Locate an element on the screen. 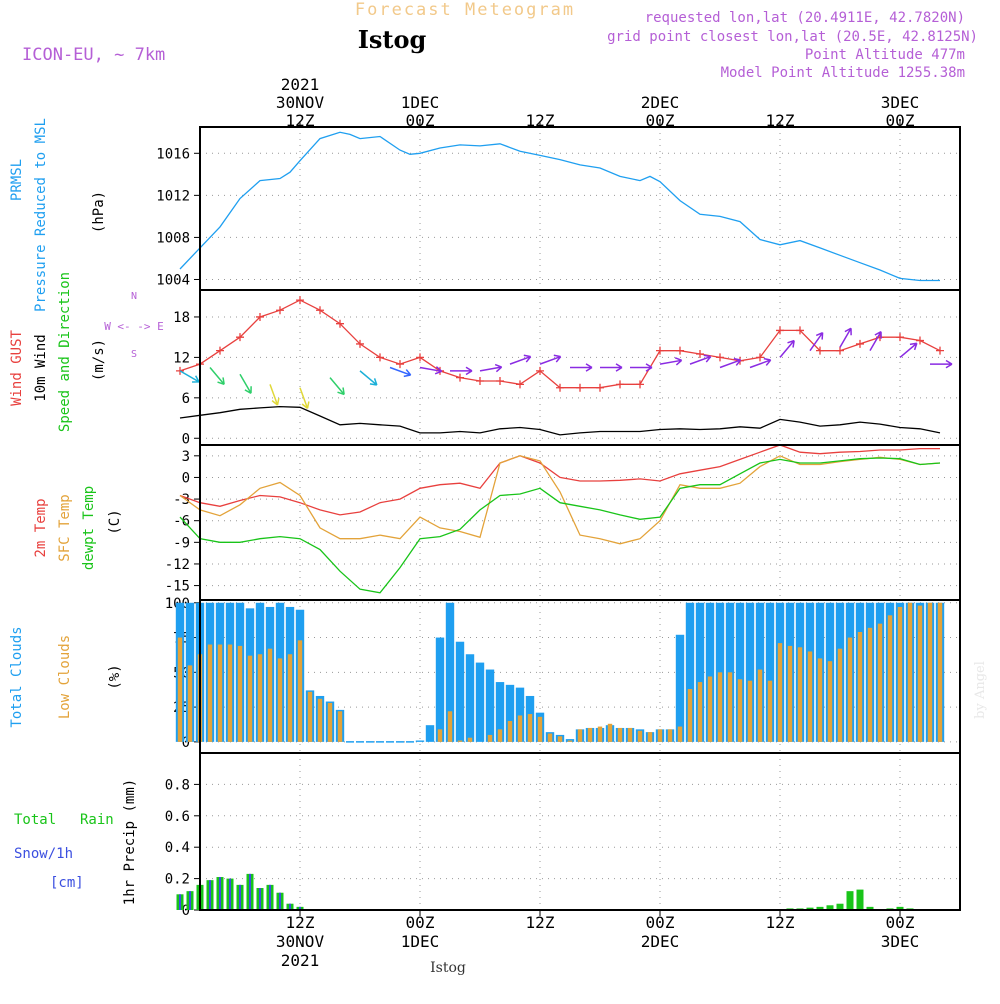 Image resolution: width=1000 pixels, height=1004 pixels. y-tick-label: -3 is located at coordinates (181, 500).